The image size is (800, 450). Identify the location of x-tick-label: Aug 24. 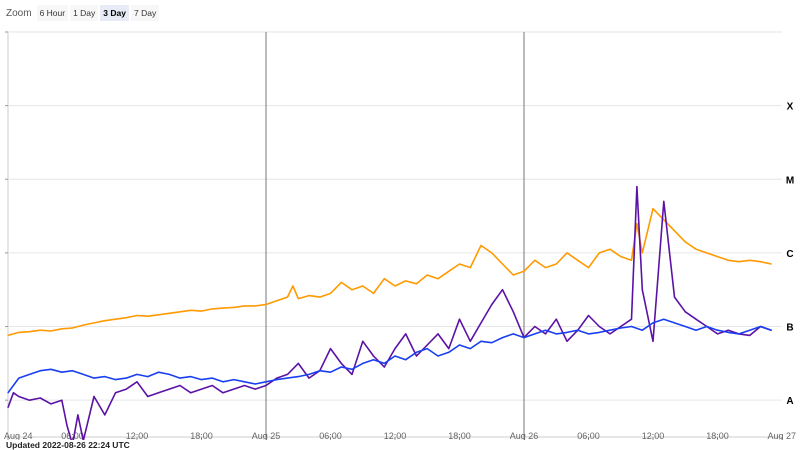
(18, 435).